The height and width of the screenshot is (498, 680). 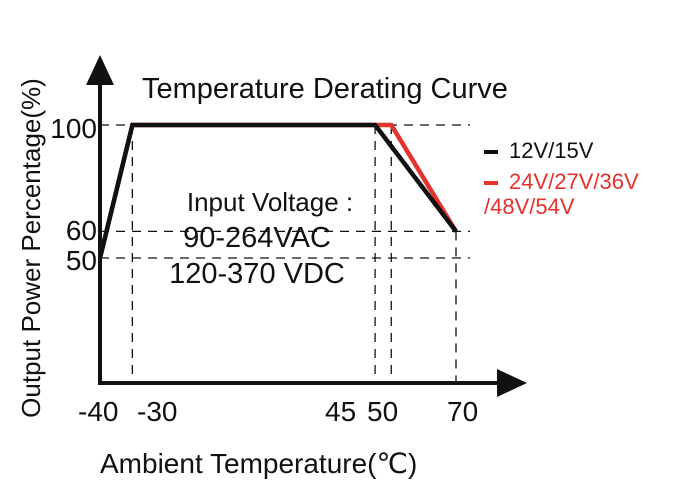 What do you see at coordinates (340, 411) in the screenshot?
I see `x-tick-label: 45` at bounding box center [340, 411].